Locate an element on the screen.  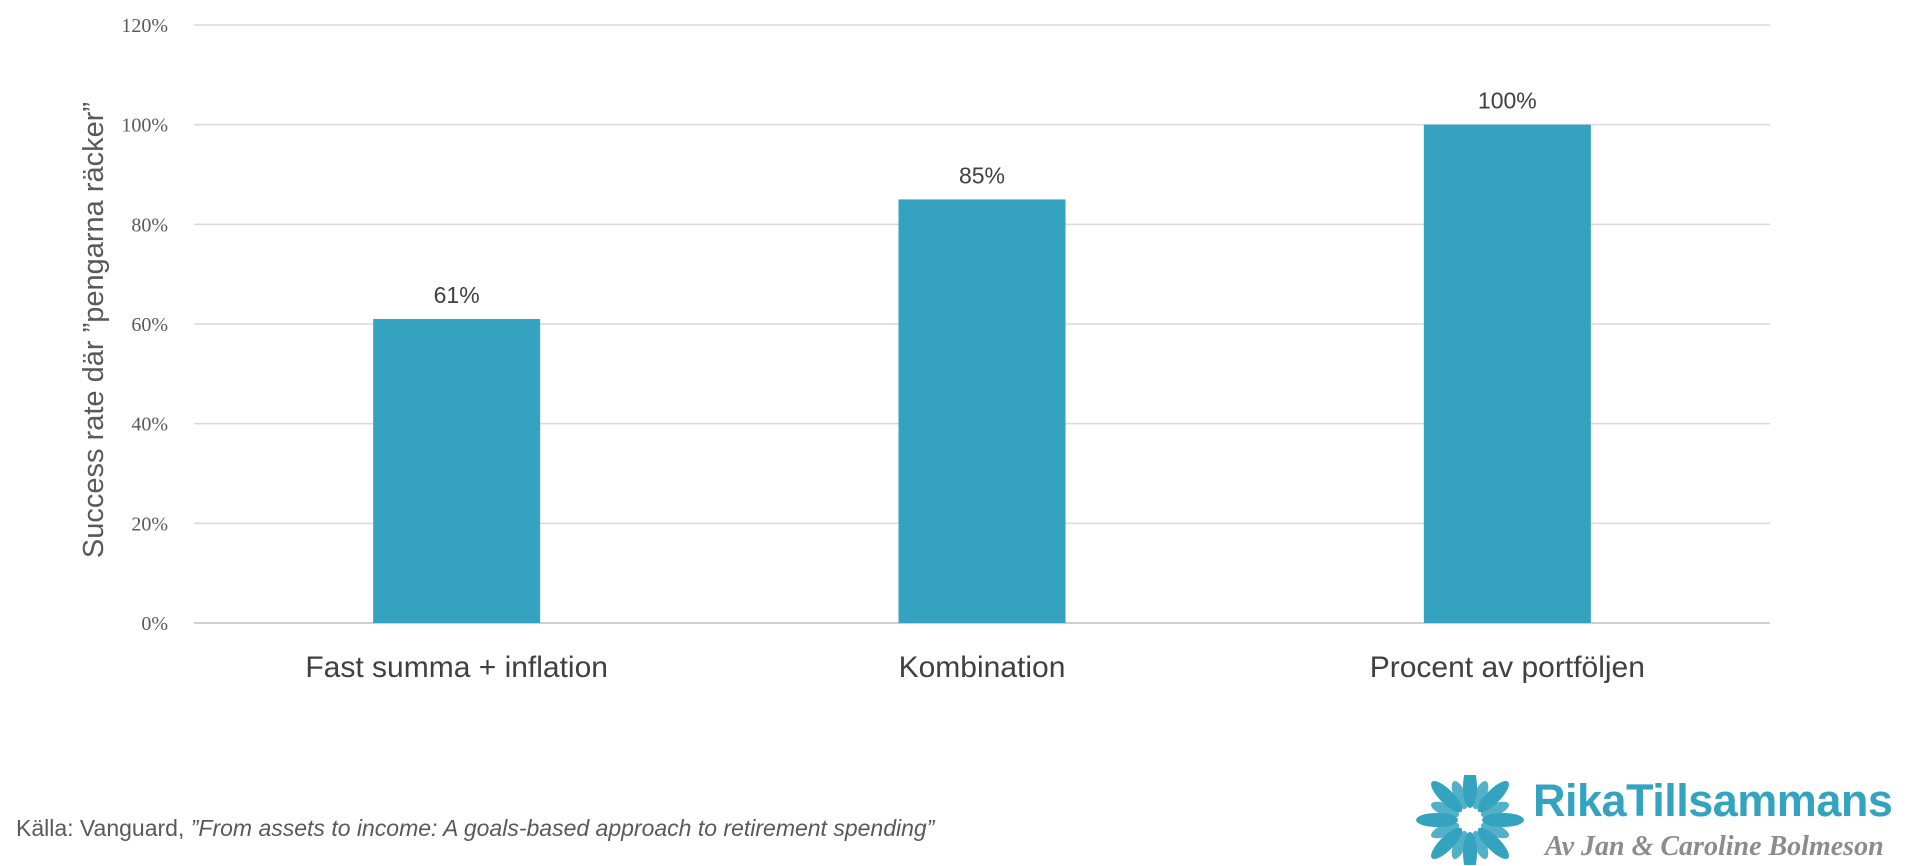
y-axis-label: Success rate där ”pengarna räcker” is located at coordinates (94, 330).